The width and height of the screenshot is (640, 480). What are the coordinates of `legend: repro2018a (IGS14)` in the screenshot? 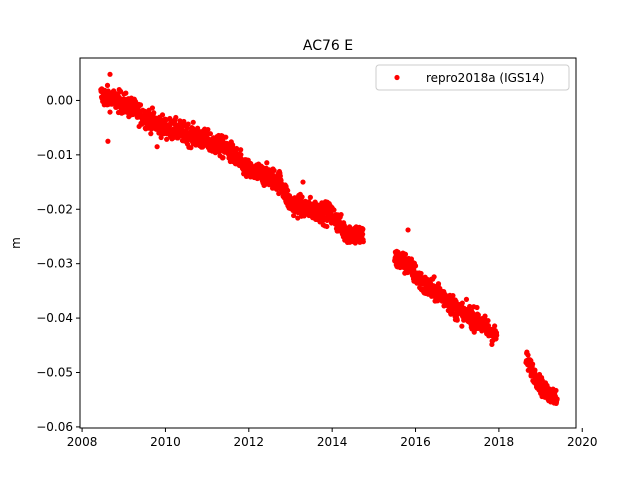 It's located at (472, 77).